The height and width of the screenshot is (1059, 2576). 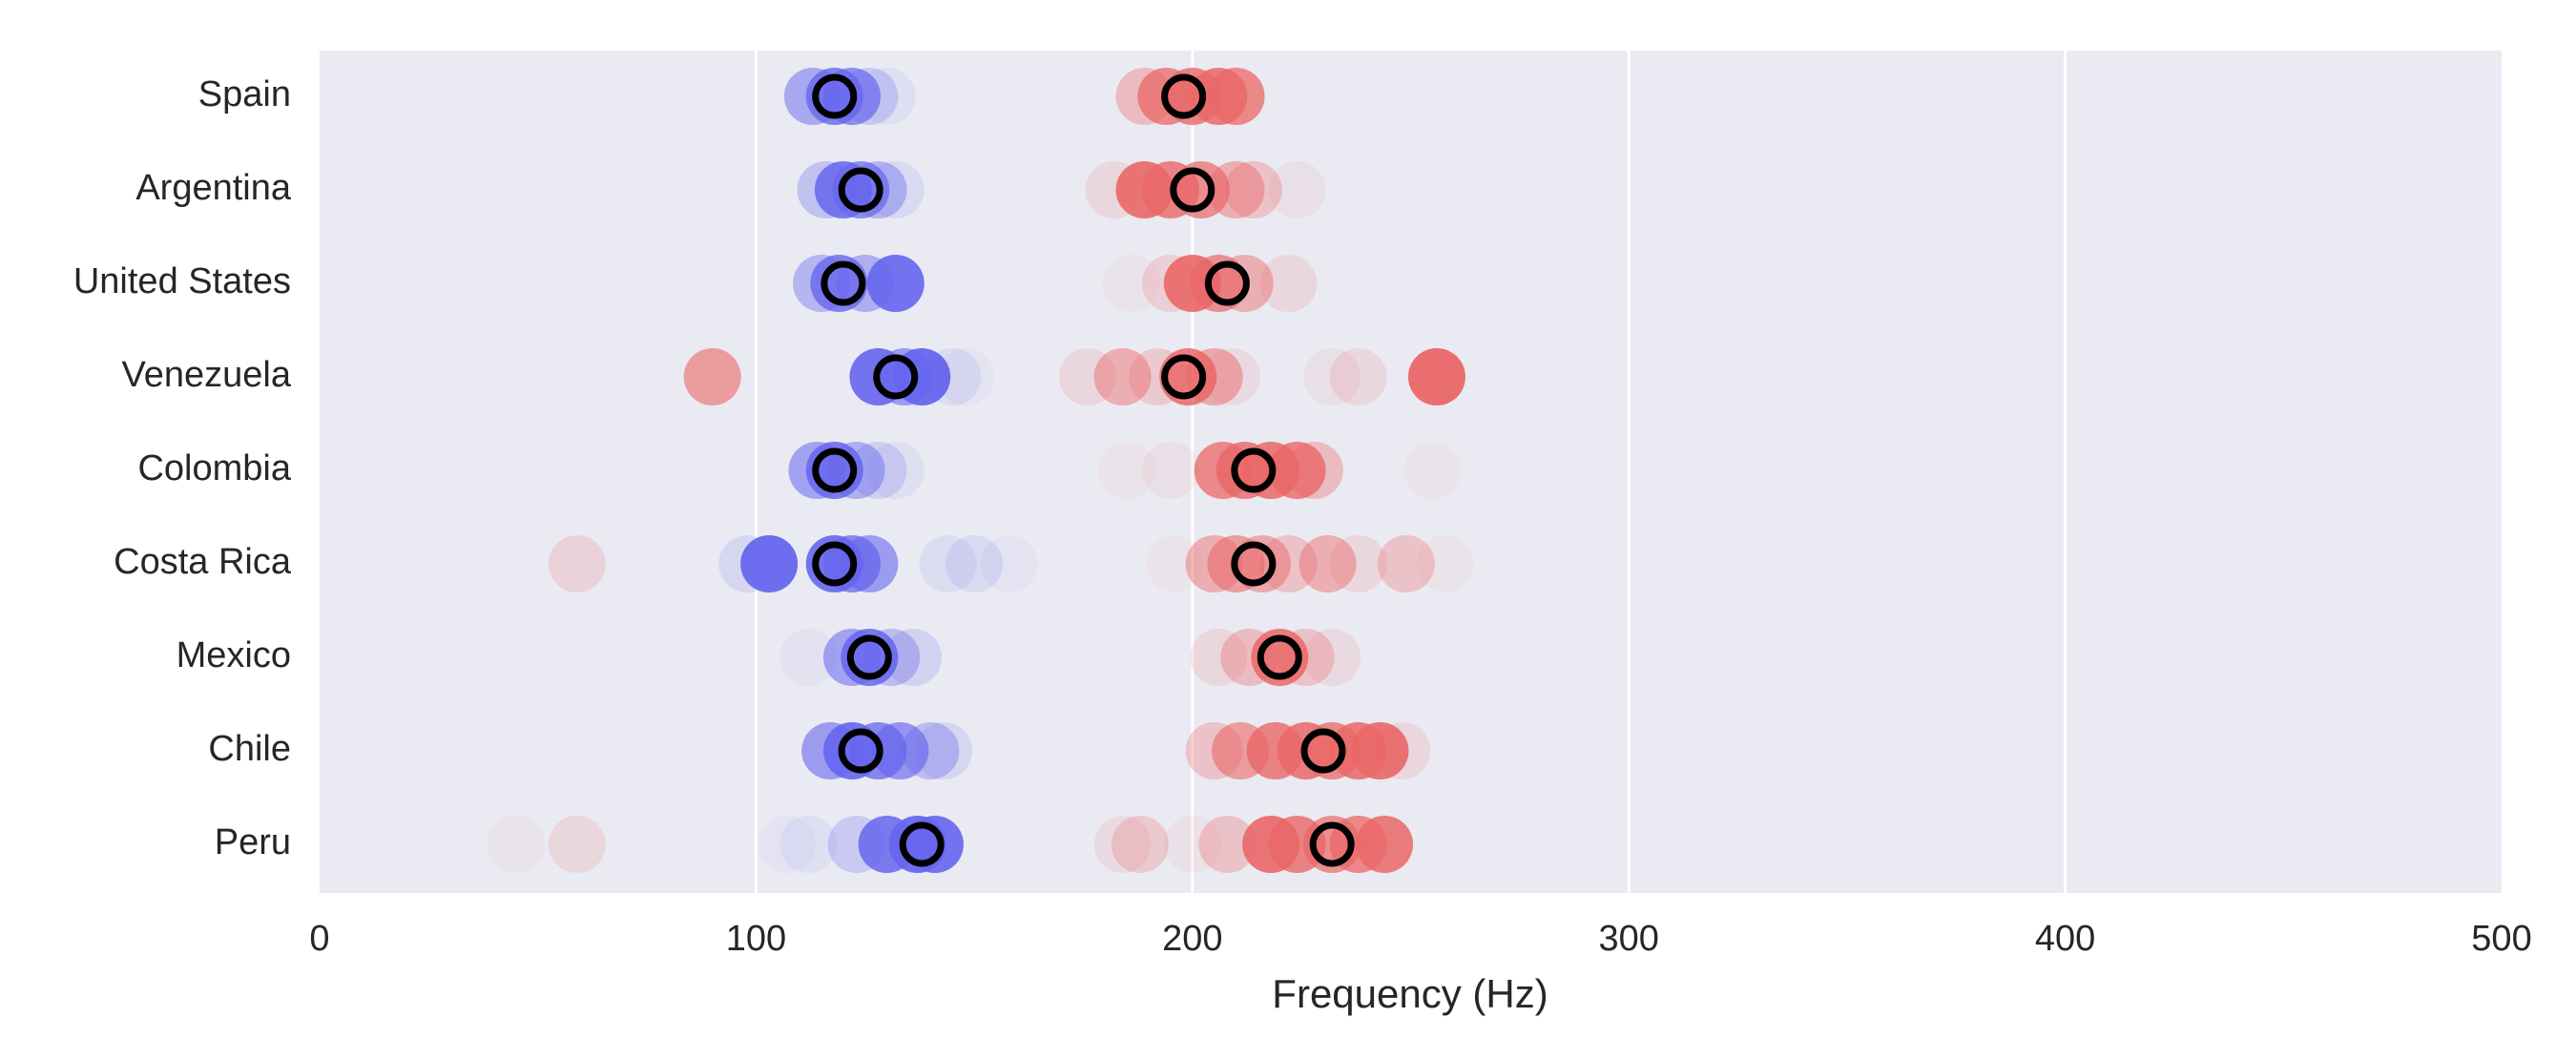 What do you see at coordinates (249, 749) in the screenshot?
I see `y-tick-label: Chile` at bounding box center [249, 749].